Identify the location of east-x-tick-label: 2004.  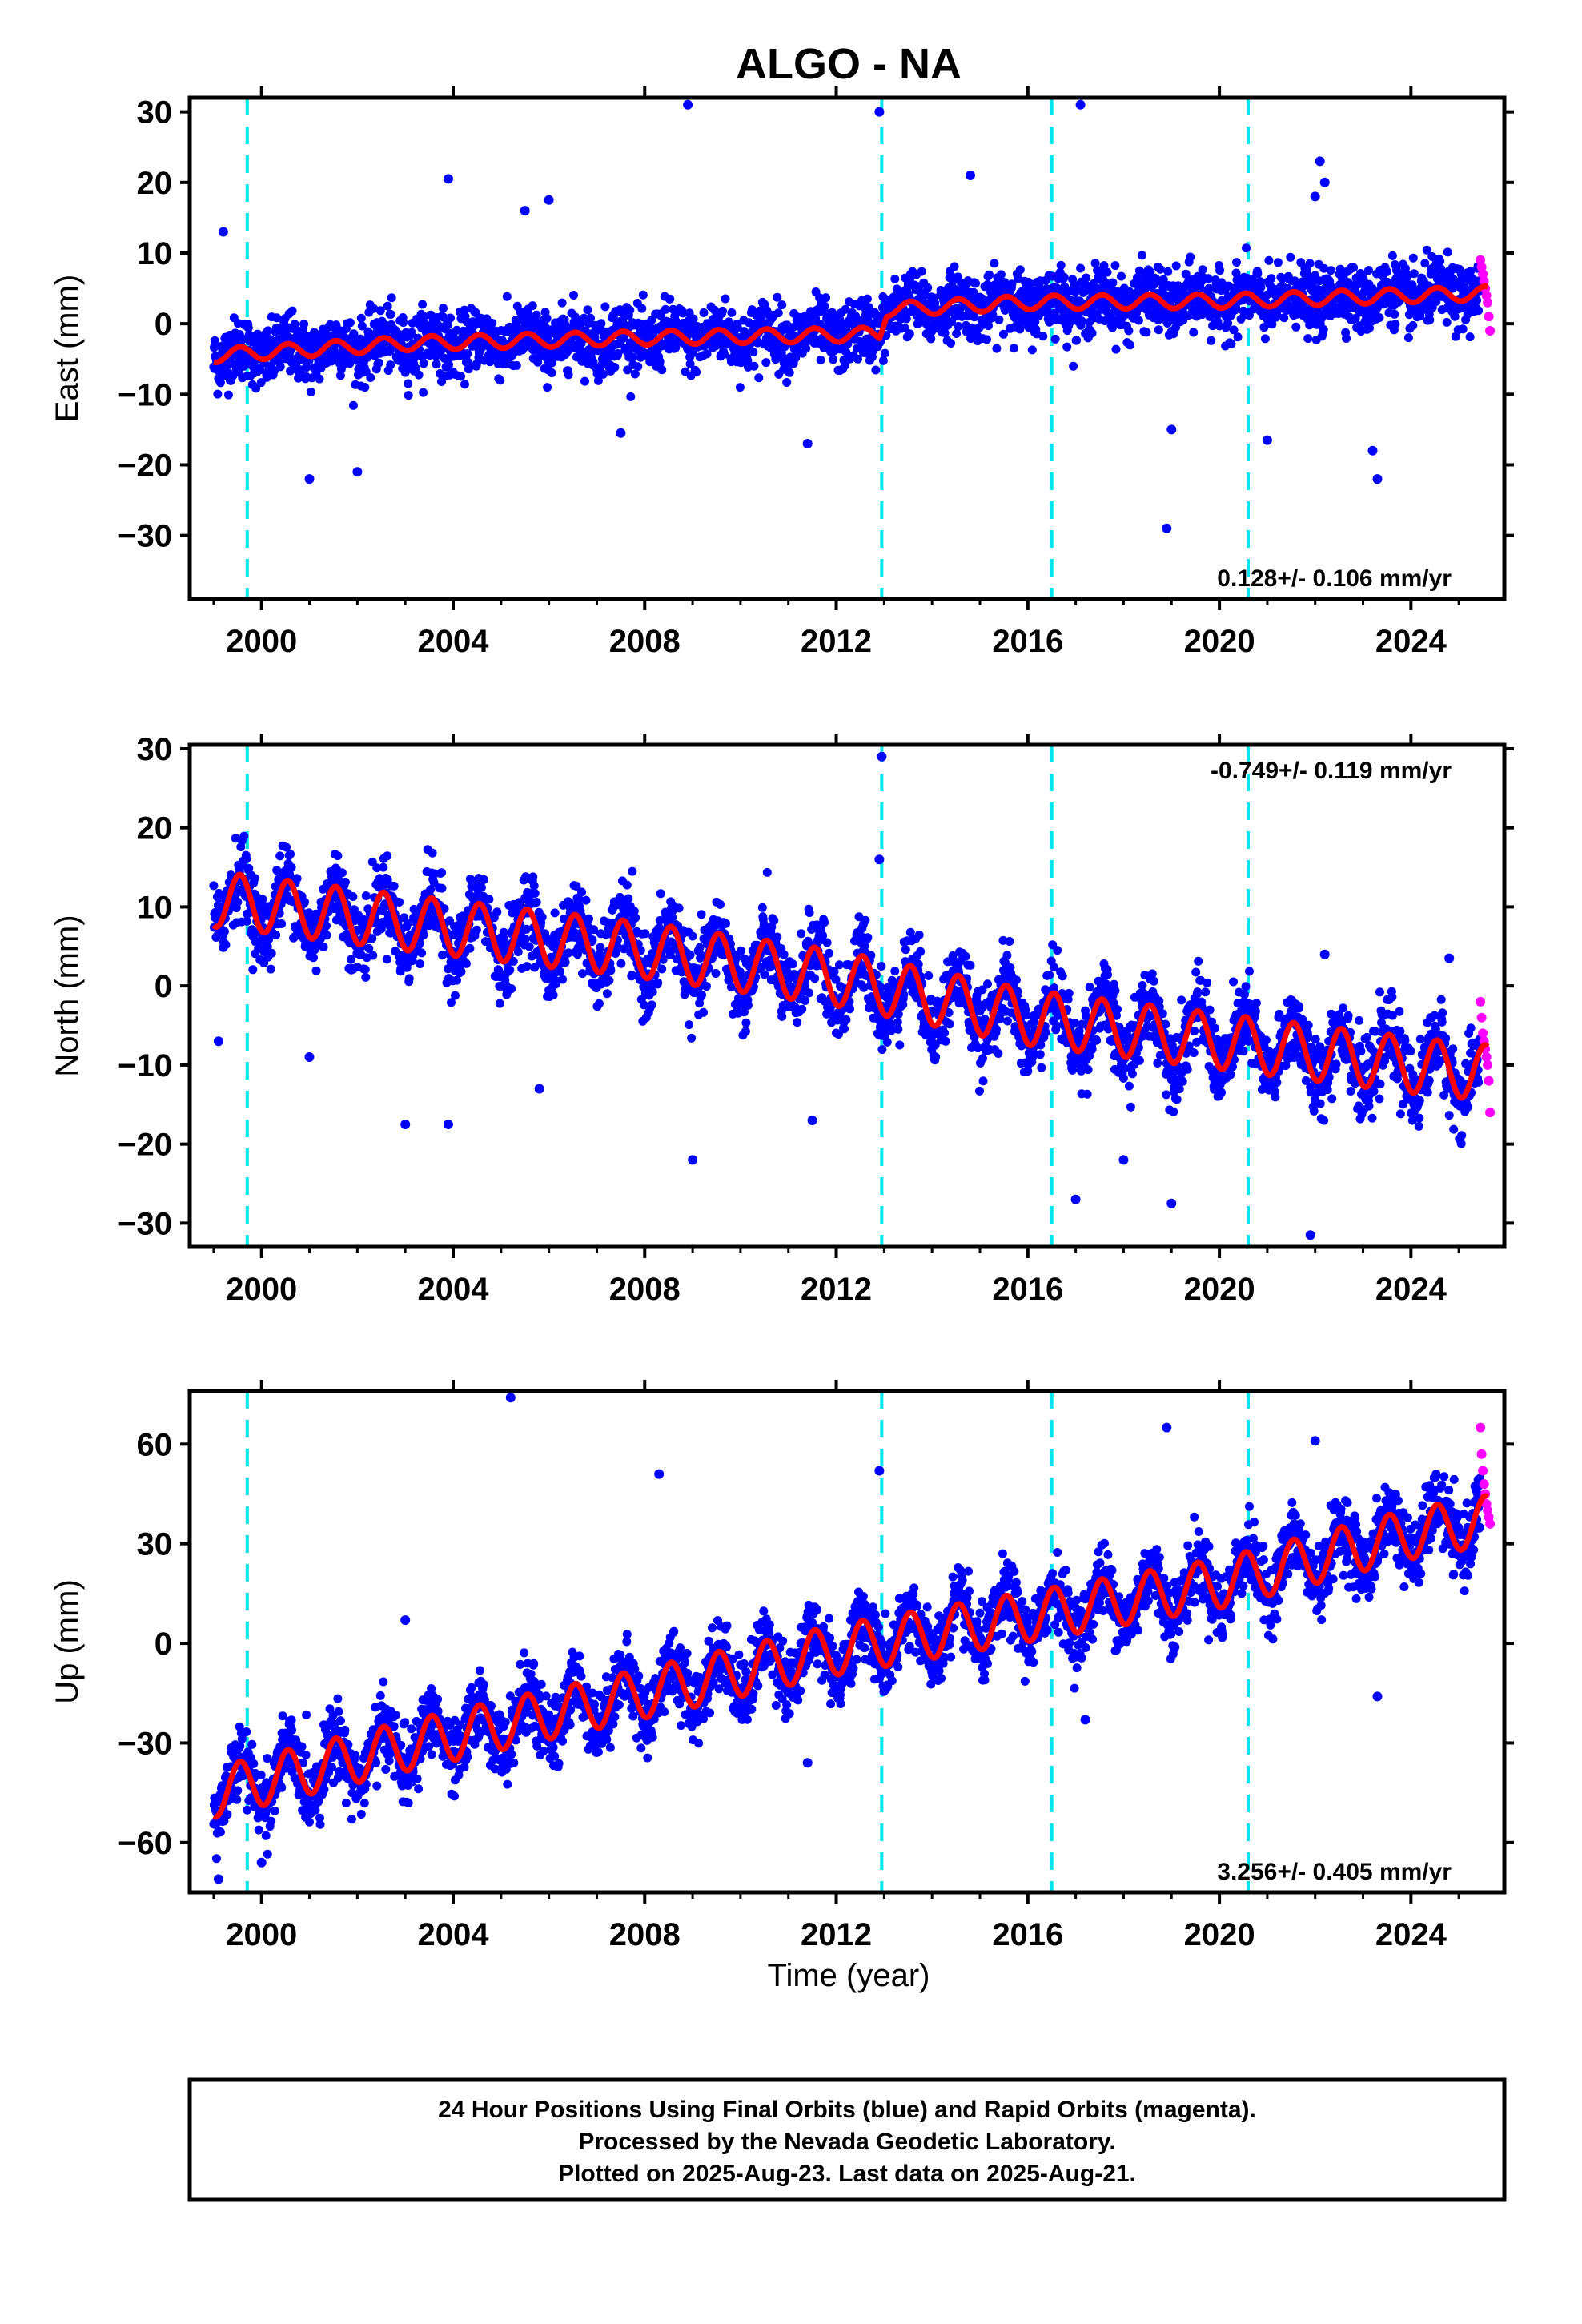
(454, 641).